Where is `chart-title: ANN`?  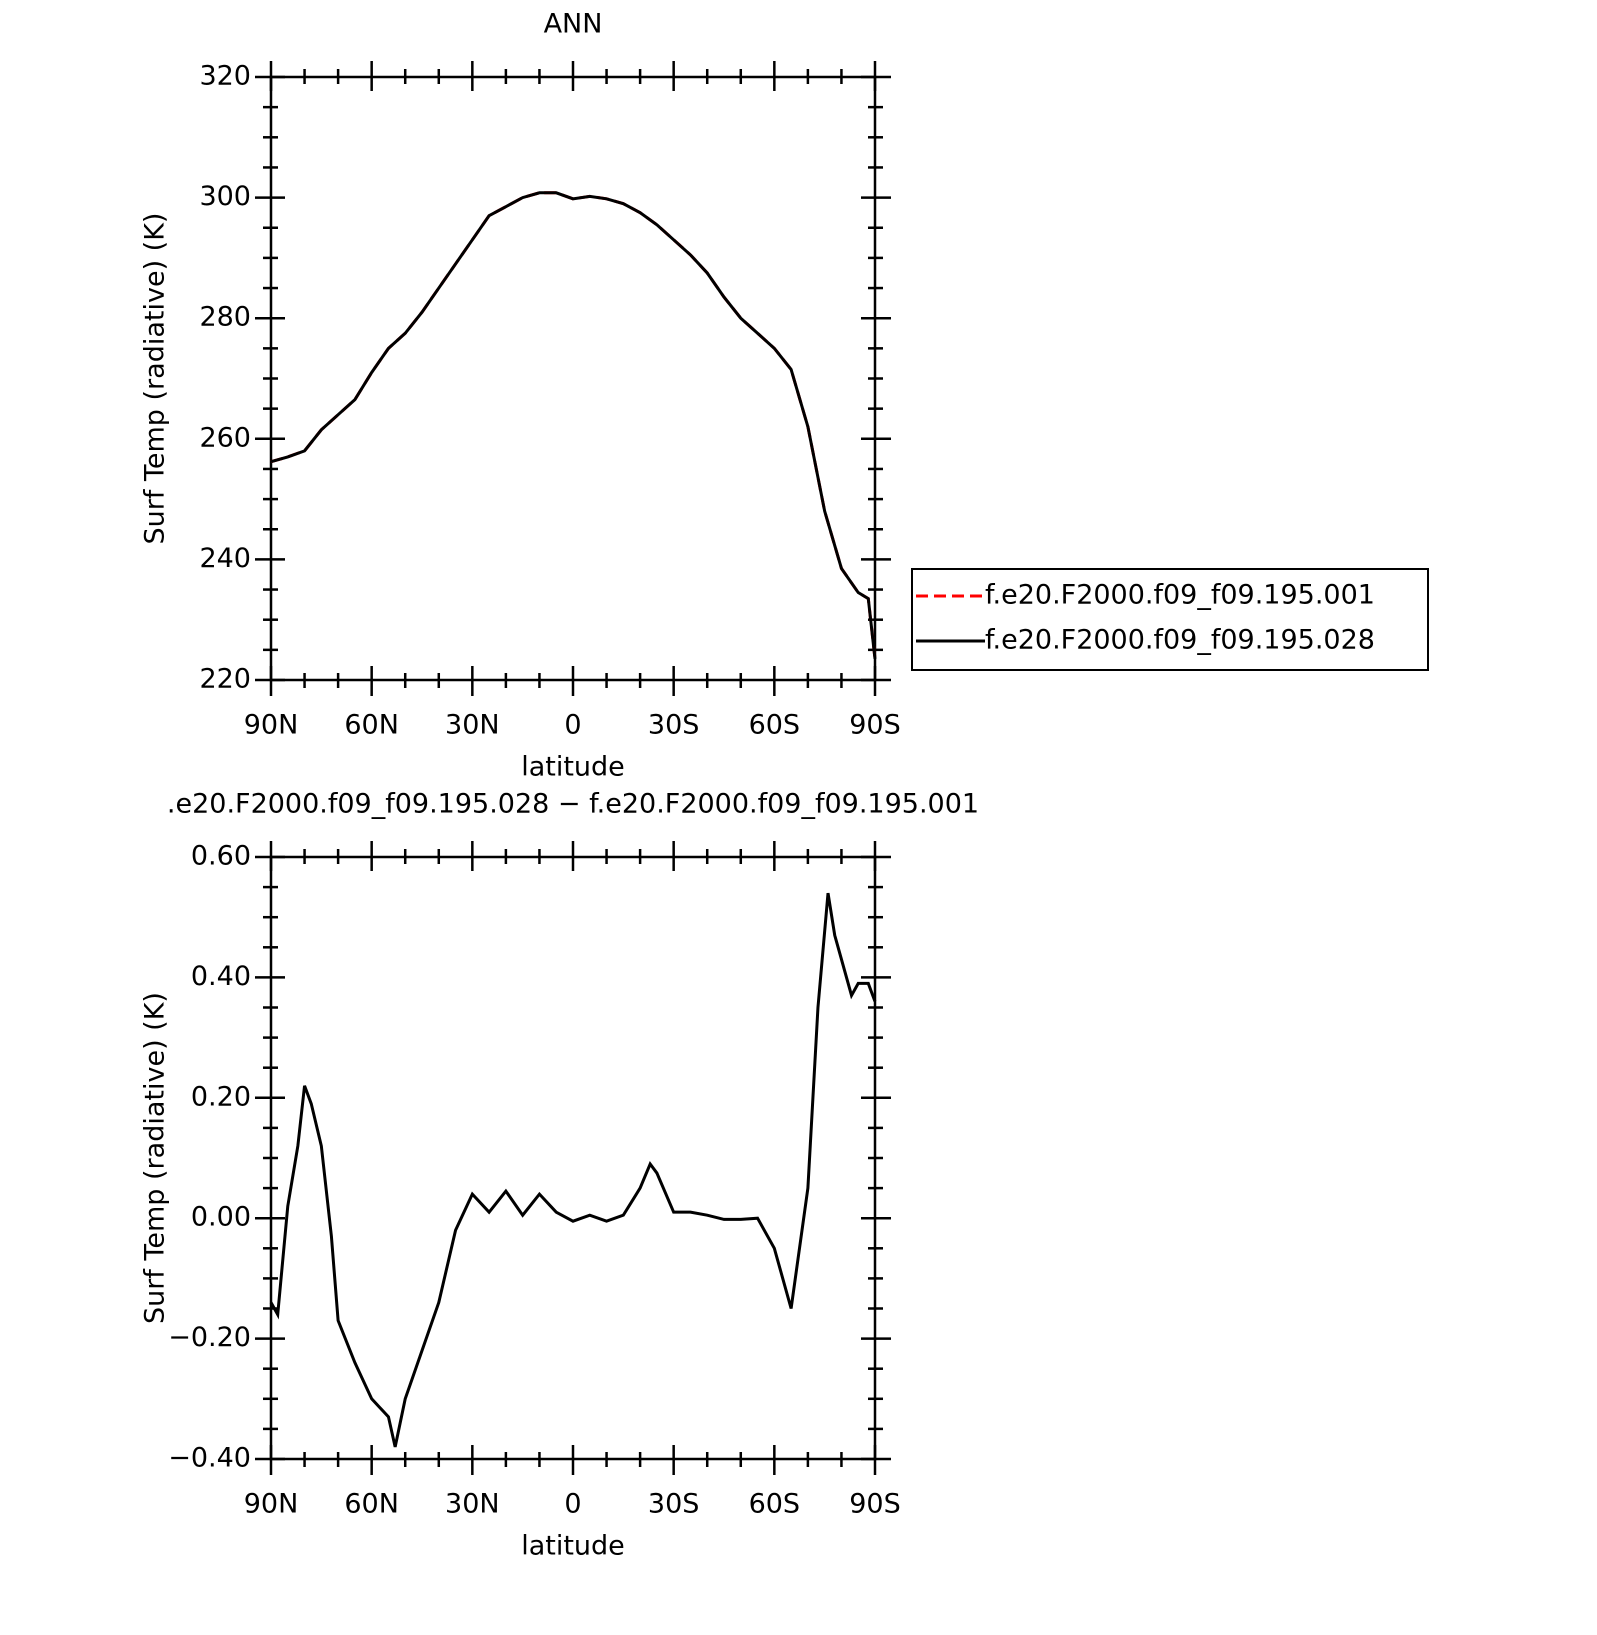
chart-title: ANN is located at coordinates (573, 24).